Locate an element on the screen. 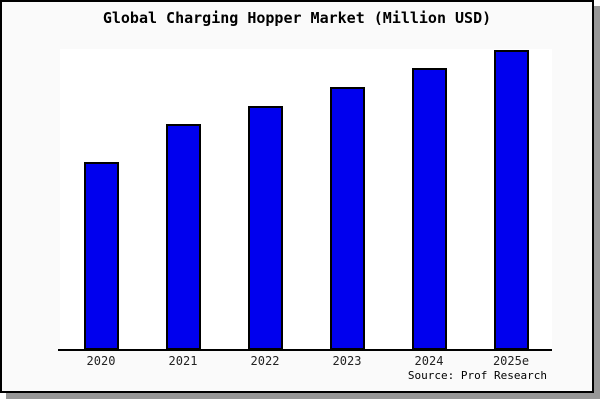 The height and width of the screenshot is (400, 600). x-axis-line is located at coordinates (305, 350).